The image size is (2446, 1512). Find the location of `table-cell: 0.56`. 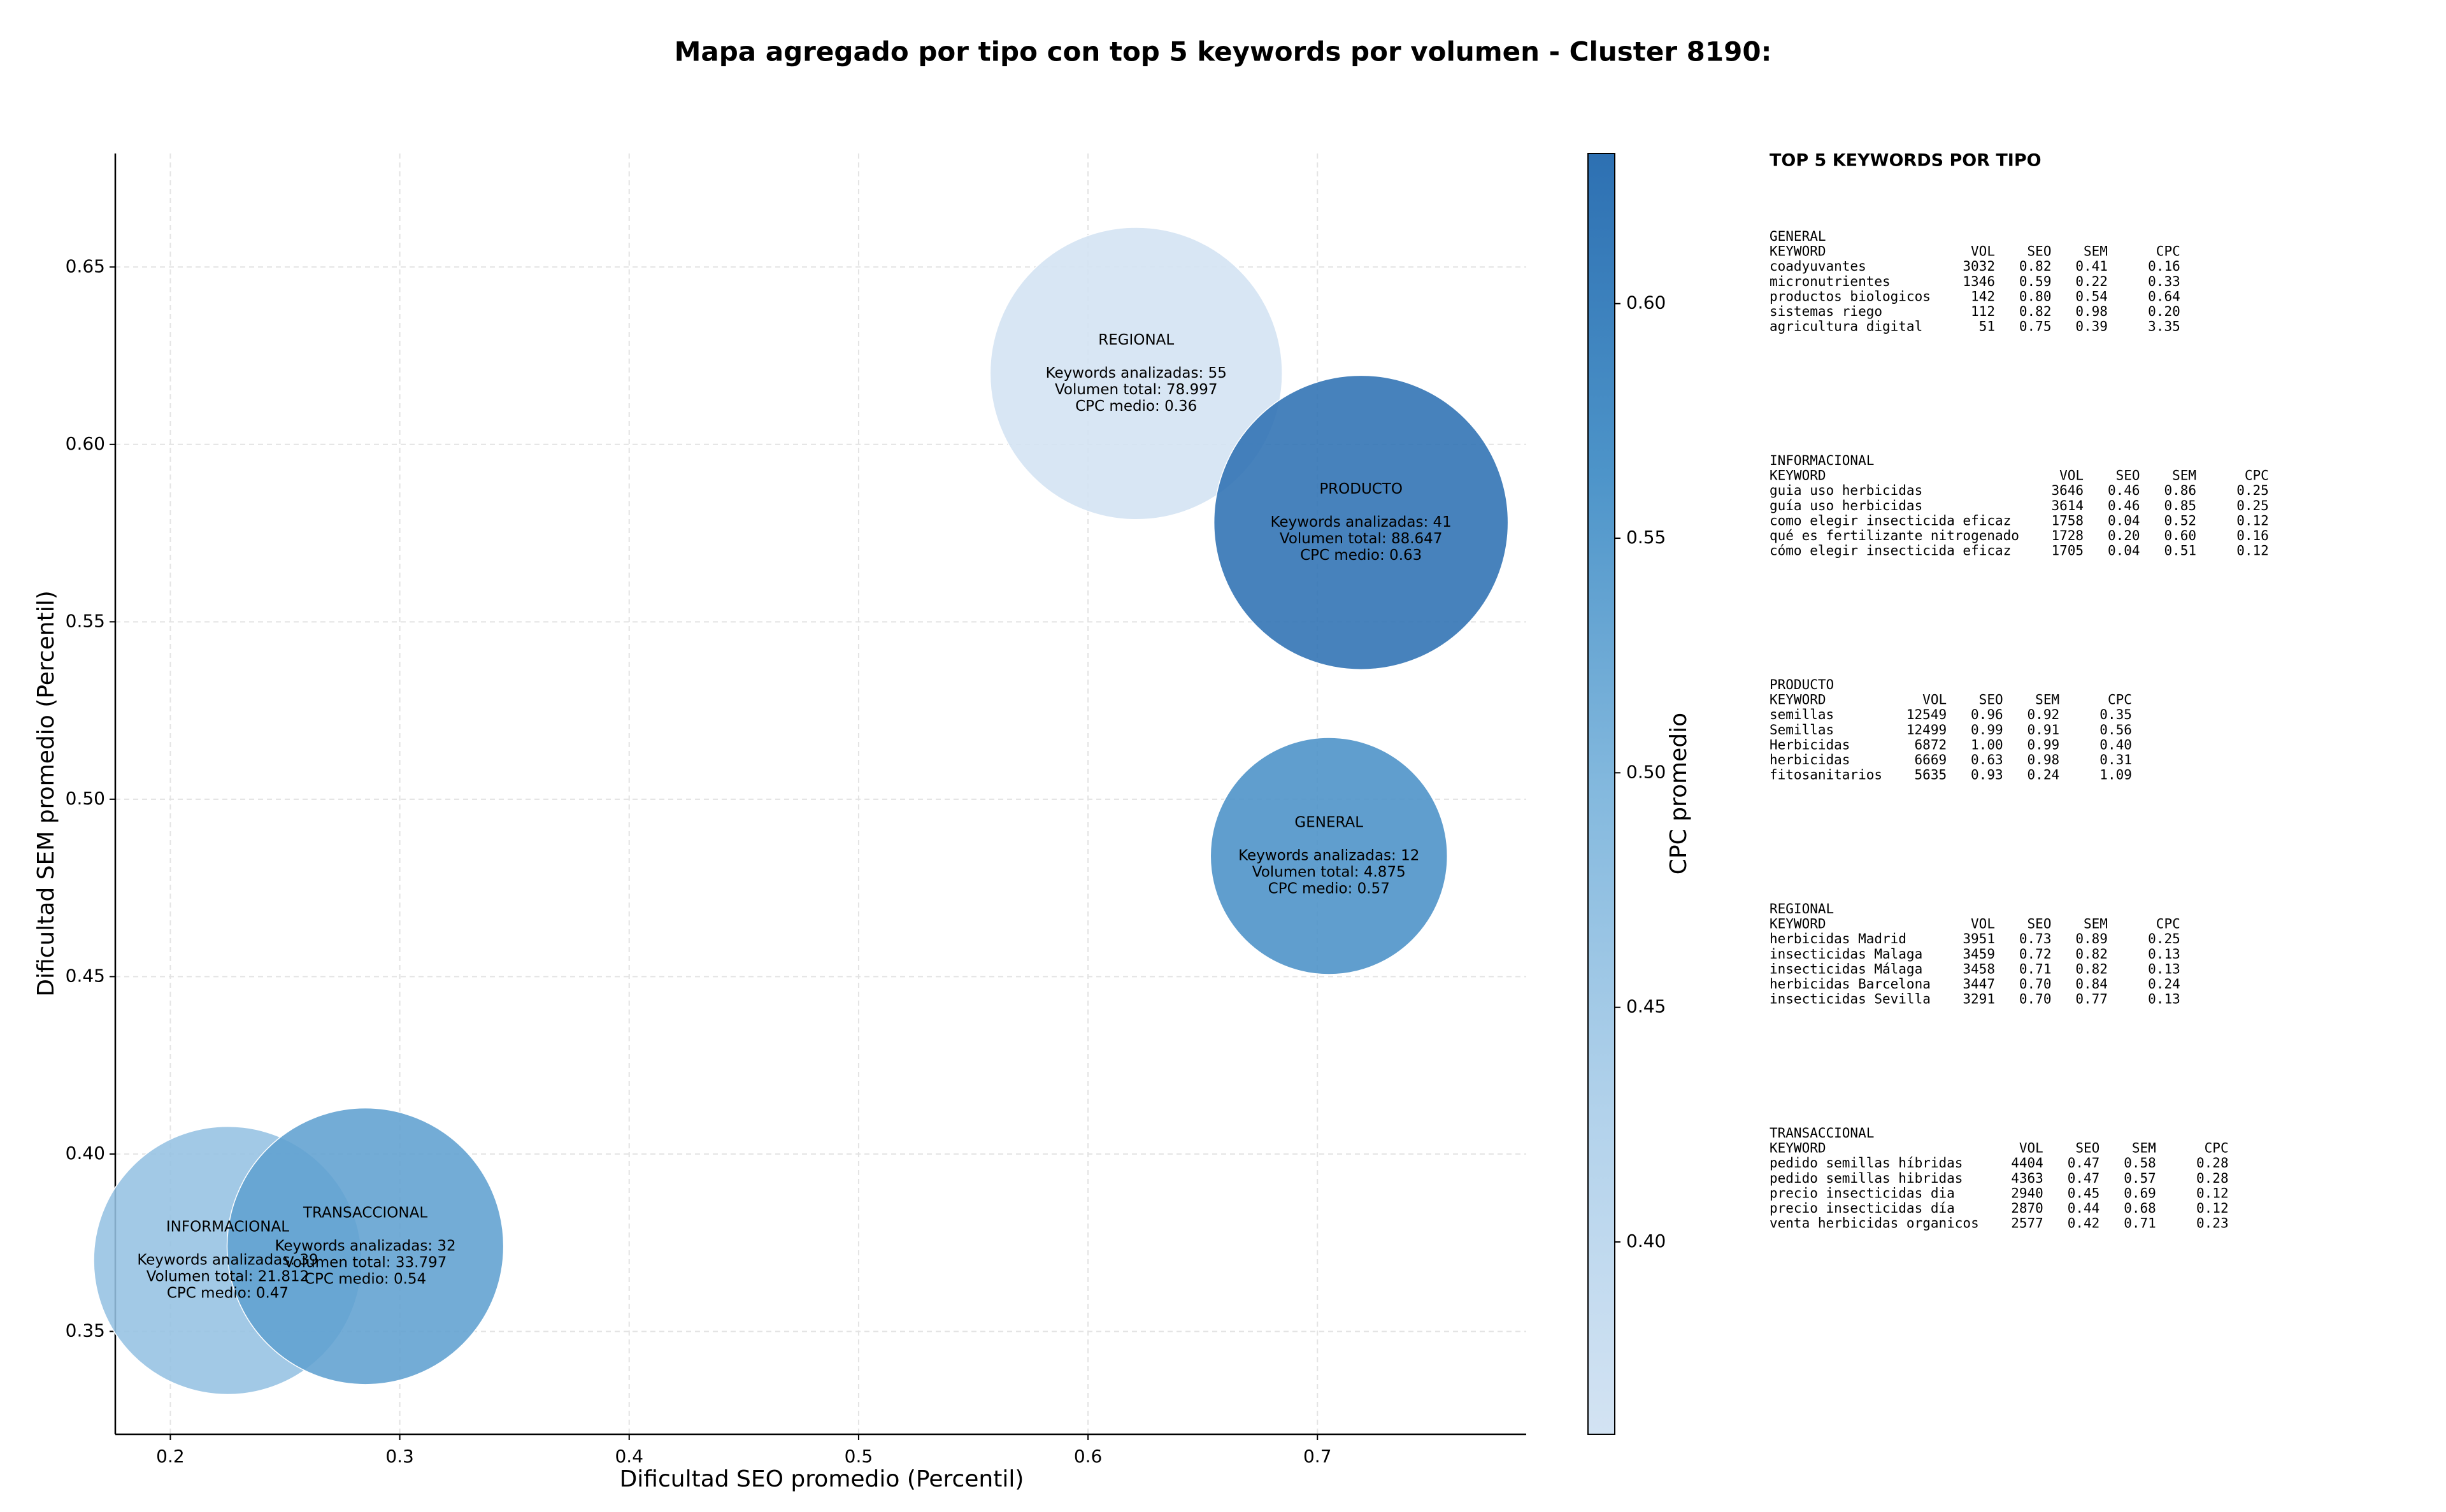

table-cell: 0.56 is located at coordinates (2115, 730).